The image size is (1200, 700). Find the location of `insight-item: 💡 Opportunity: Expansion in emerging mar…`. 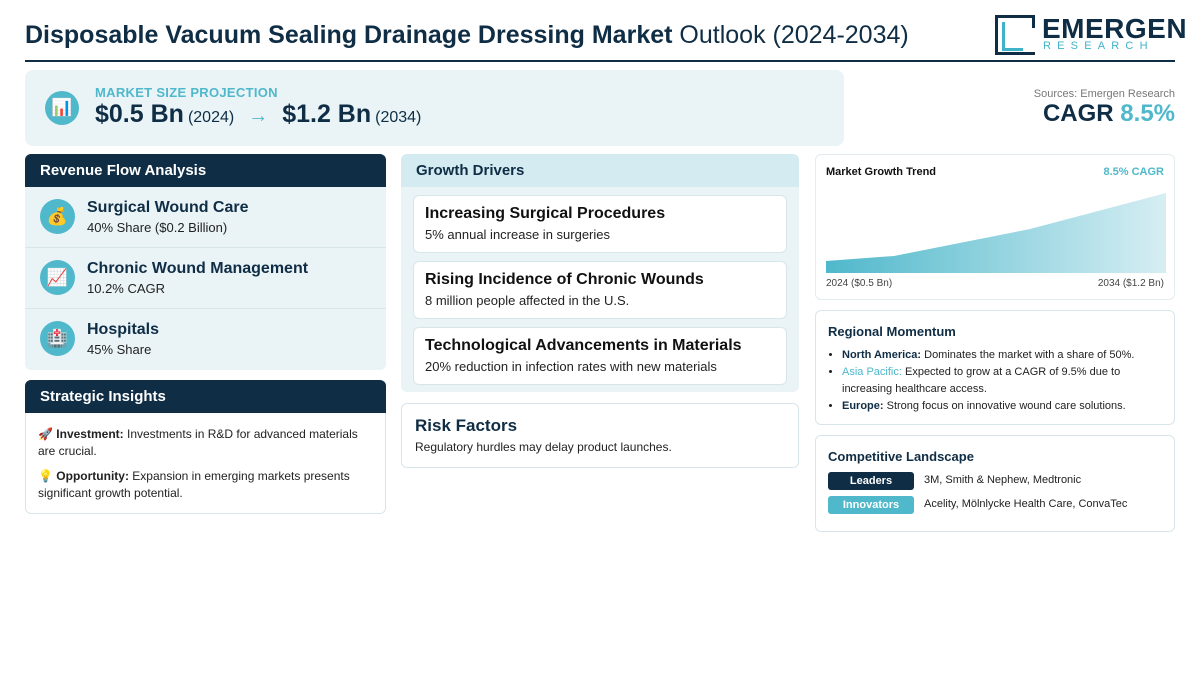

insight-item: 💡 Opportunity: Expansion in emerging mar… is located at coordinates (205, 485).